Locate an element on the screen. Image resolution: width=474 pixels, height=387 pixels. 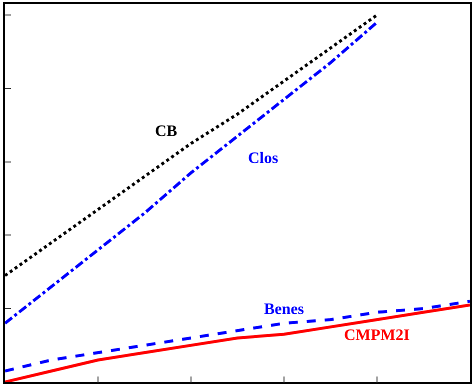
series-label: Benes is located at coordinates (284, 309).